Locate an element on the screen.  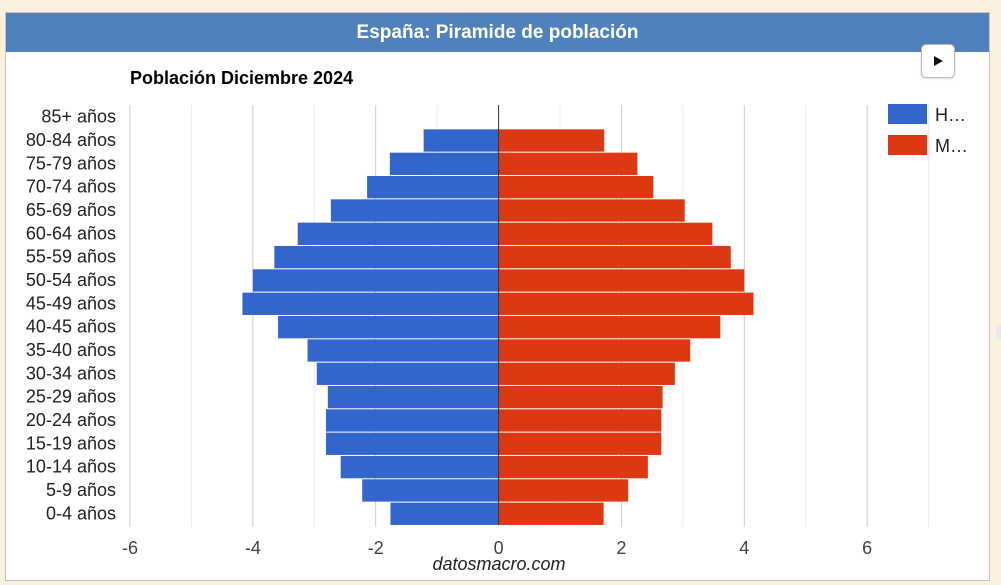
play-button is located at coordinates (938, 61).